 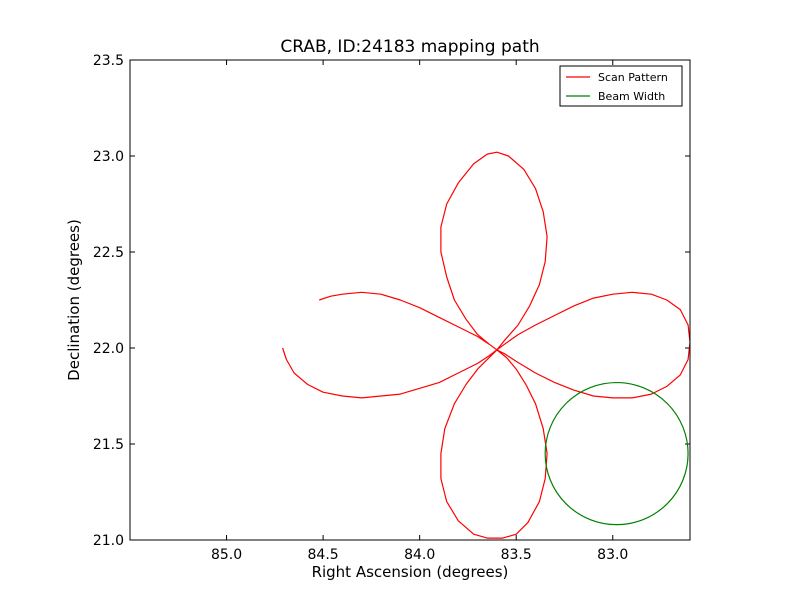 I want to click on x-axis-label: Right Ascension (degrees), so click(x=410, y=572).